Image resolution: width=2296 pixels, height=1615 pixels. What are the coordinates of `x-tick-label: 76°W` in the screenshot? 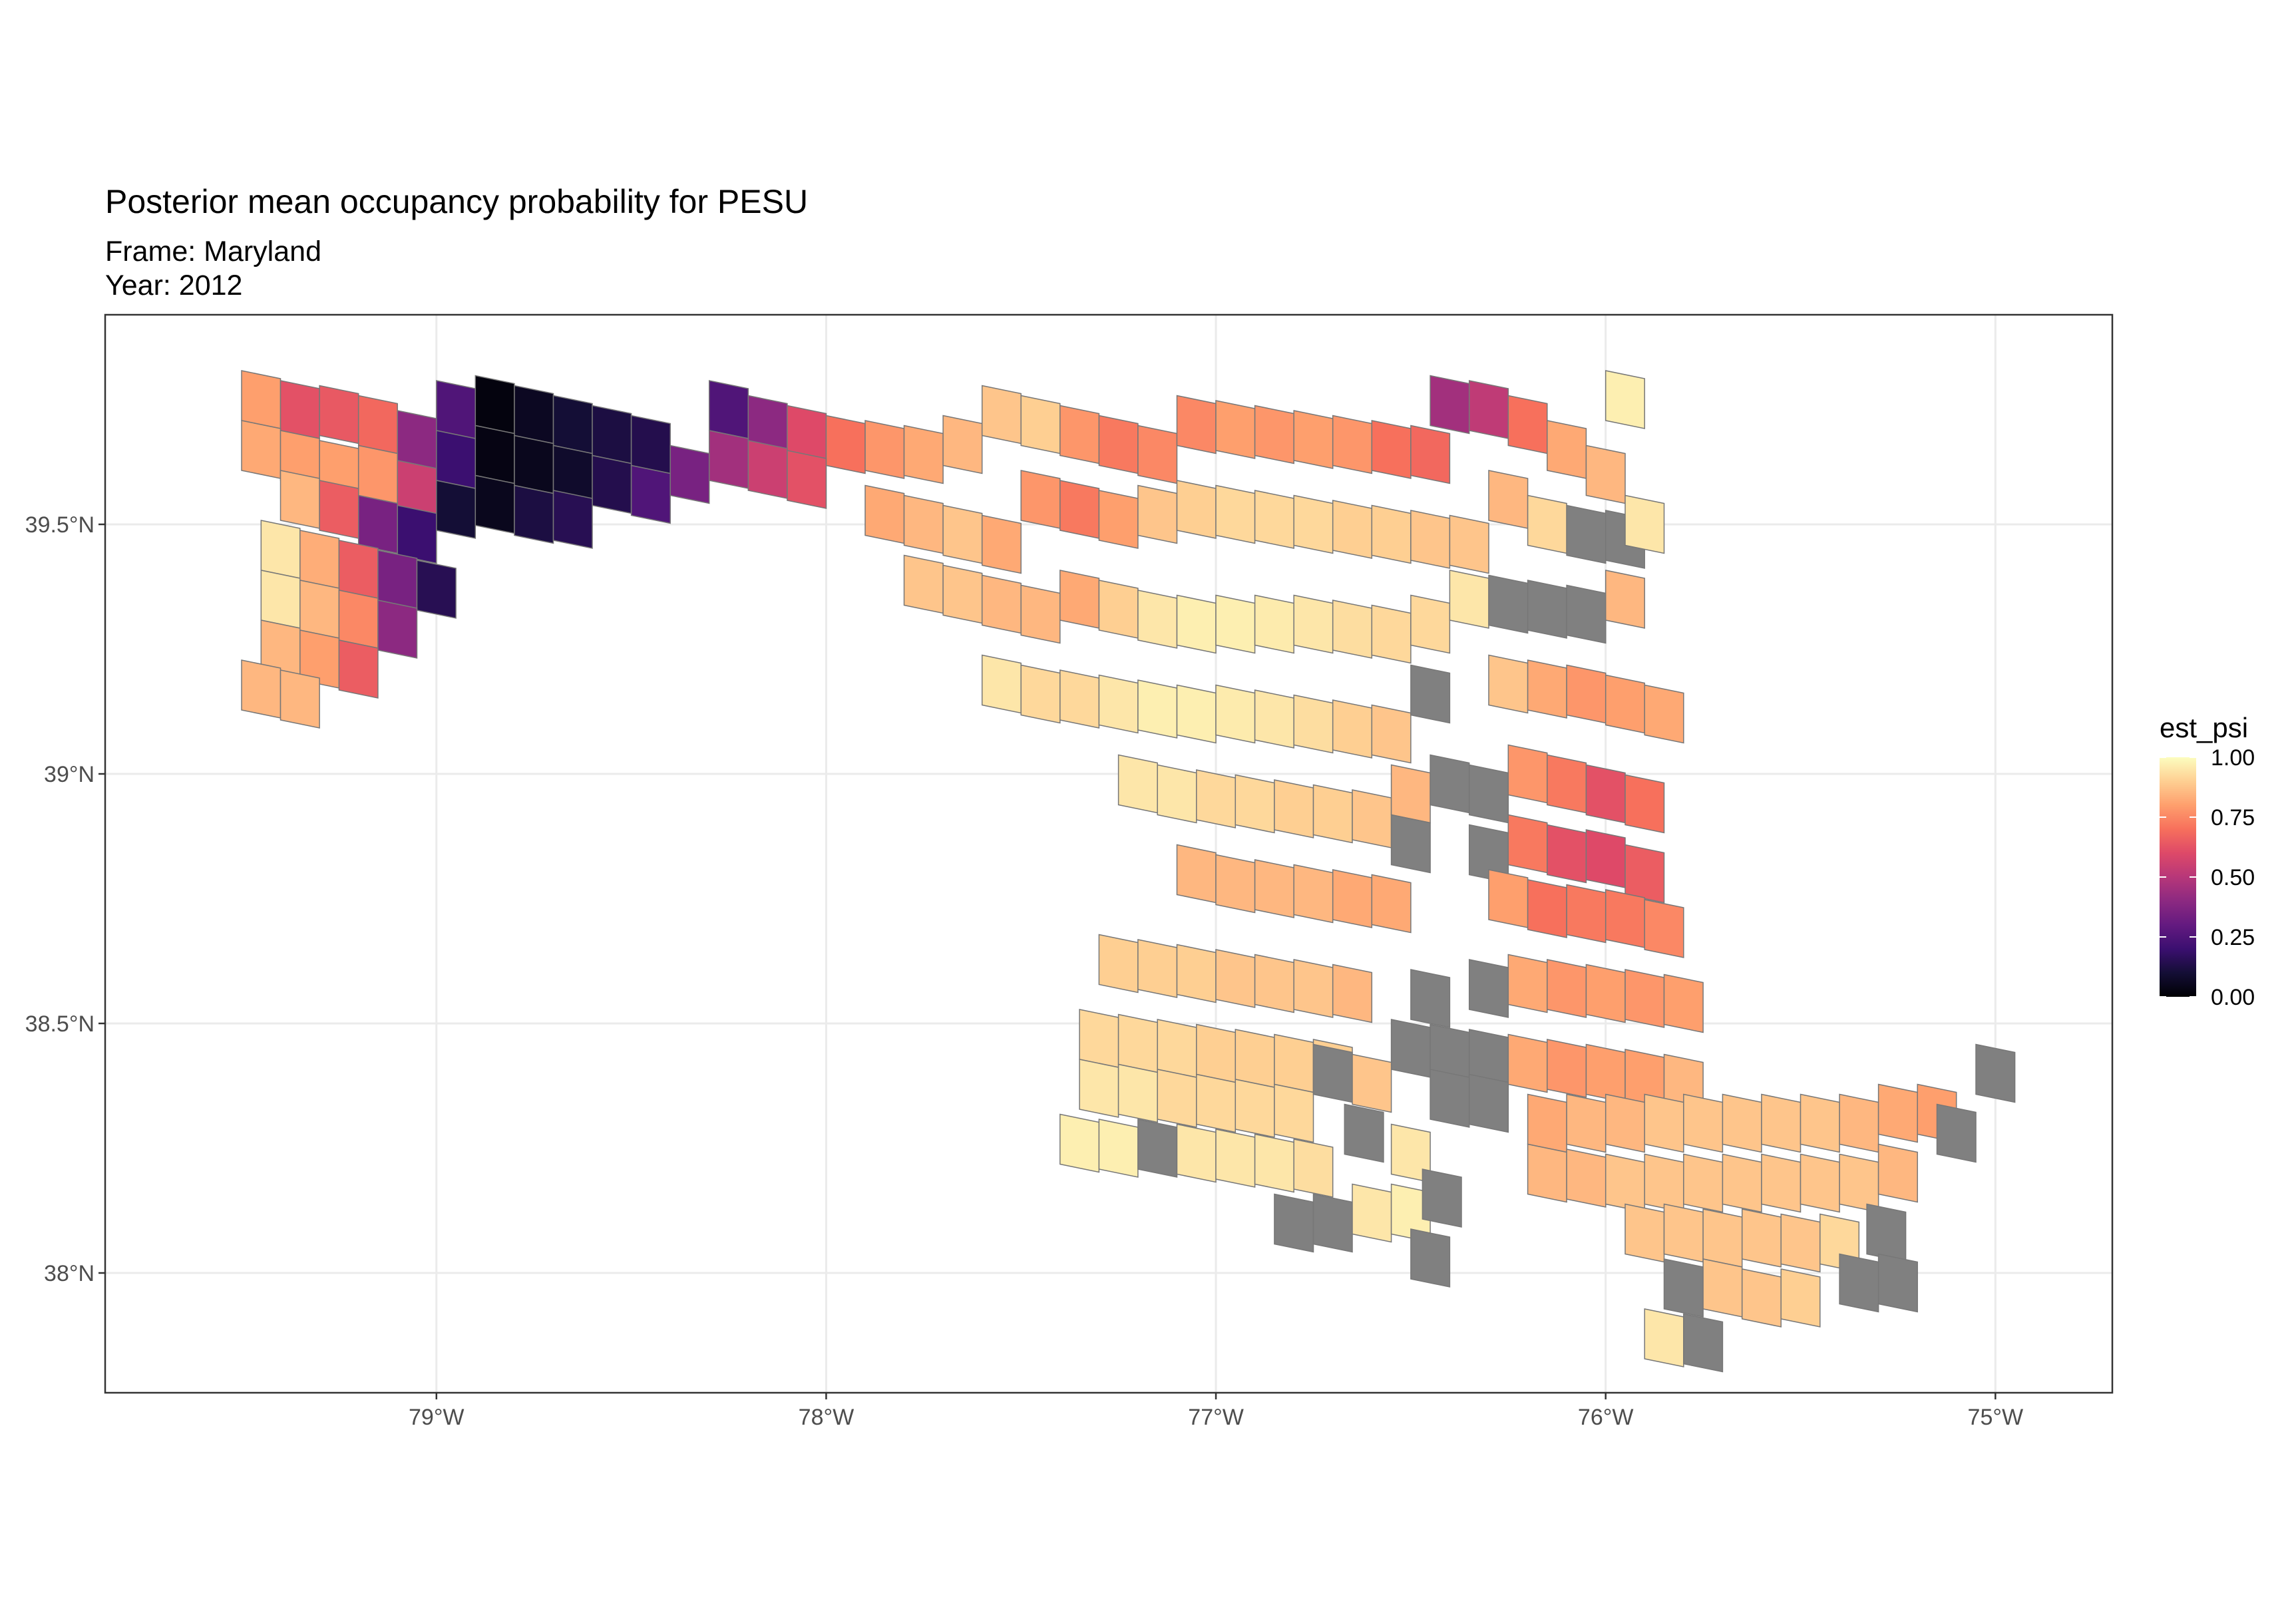 It's located at (1606, 1417).